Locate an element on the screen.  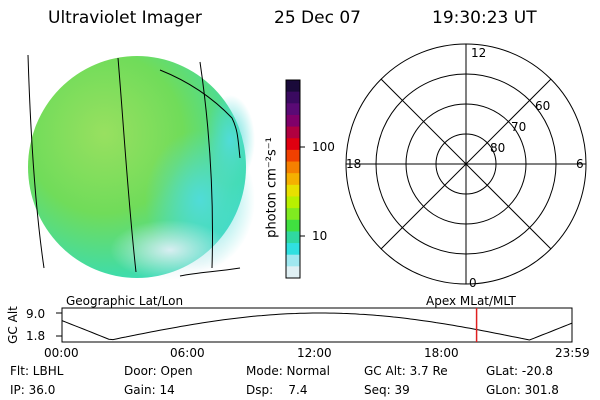
altitude-plot-frame is located at coordinates (317, 325).